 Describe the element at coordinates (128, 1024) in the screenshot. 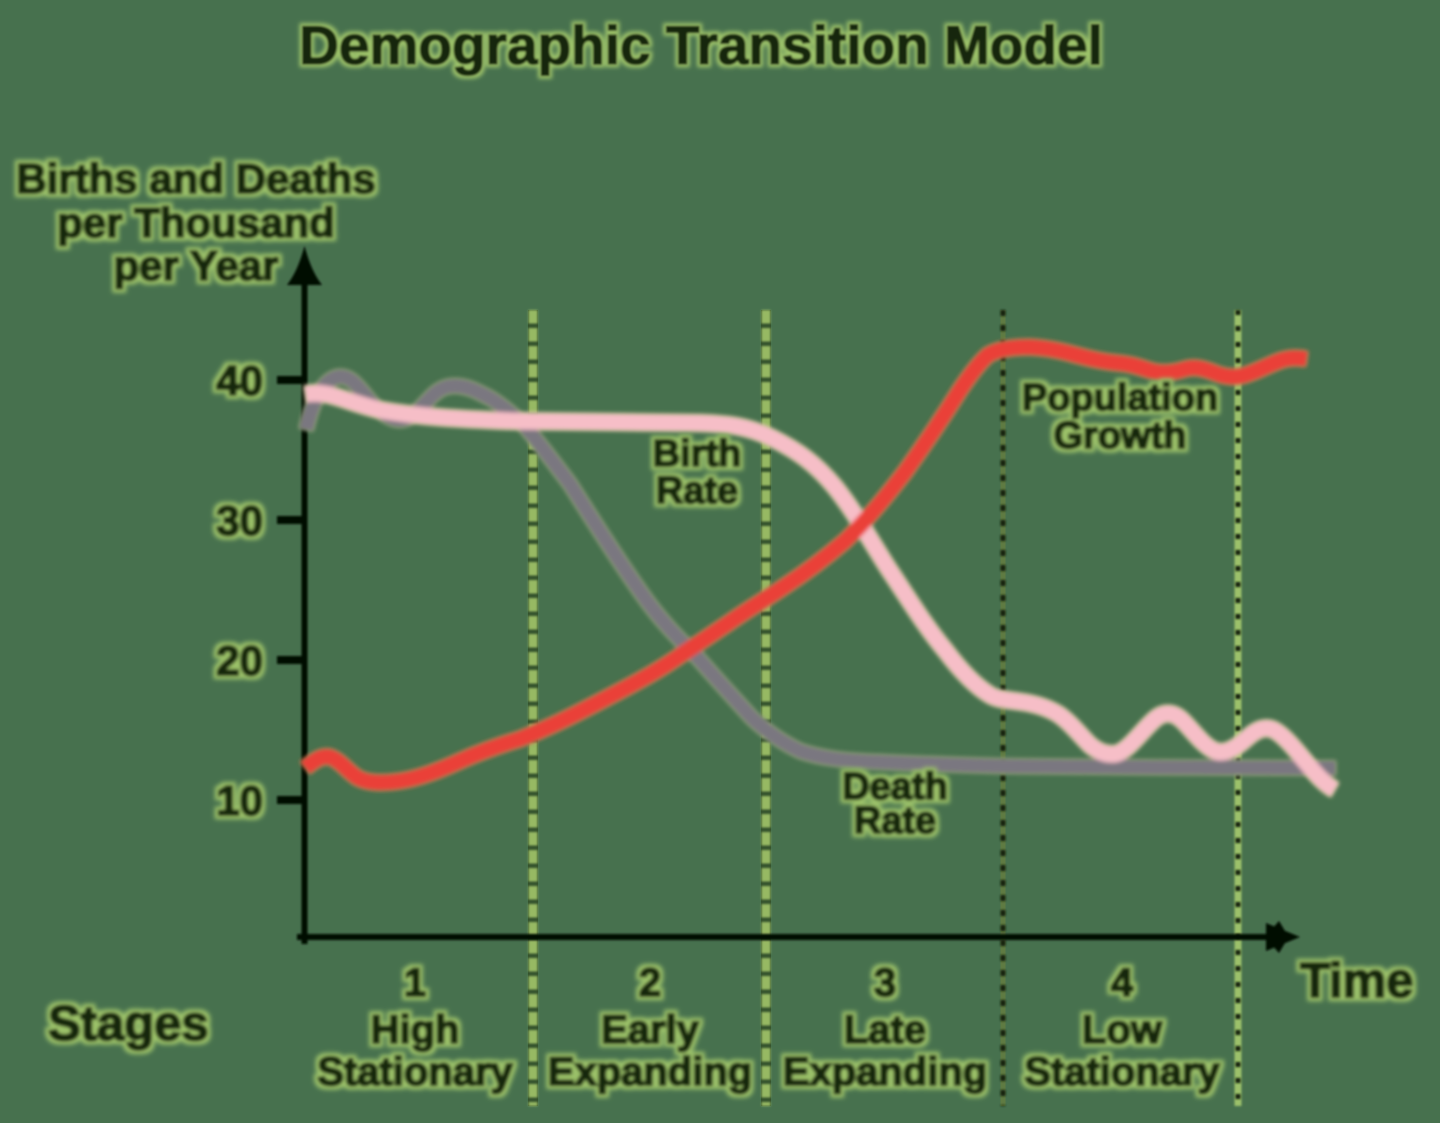

I see `svg-text: Stages` at that location.